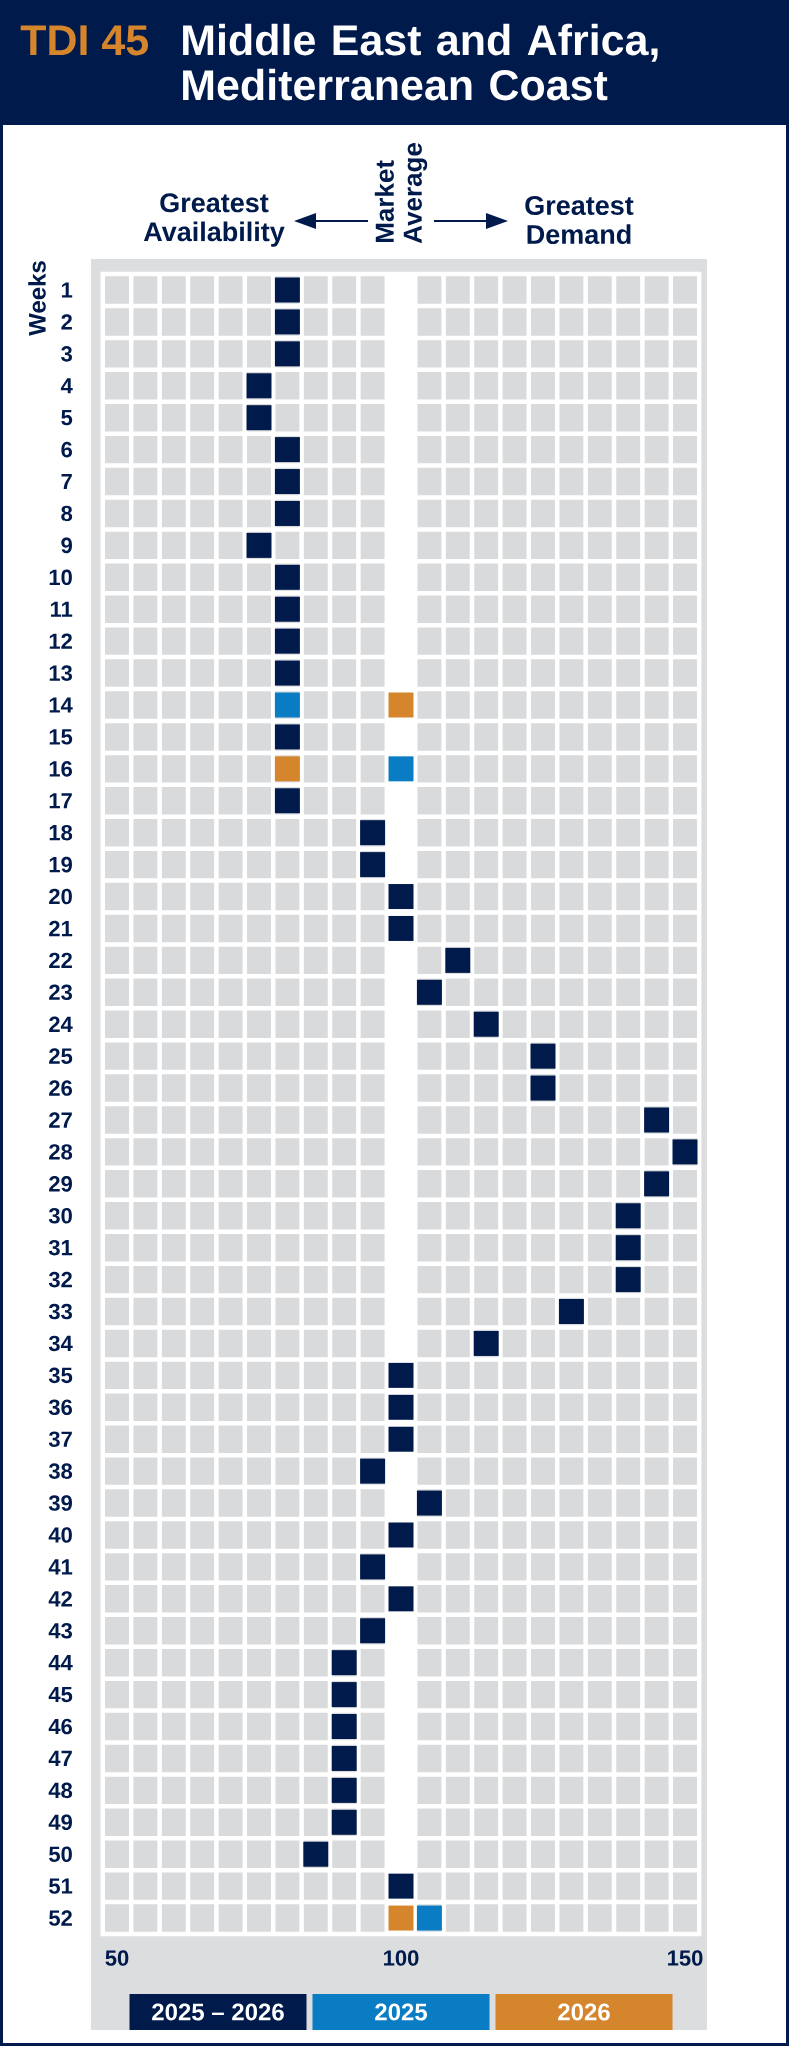 This screenshot has width=789, height=2046. What do you see at coordinates (60, 1120) in the screenshot?
I see `y-tick-label: 27` at bounding box center [60, 1120].